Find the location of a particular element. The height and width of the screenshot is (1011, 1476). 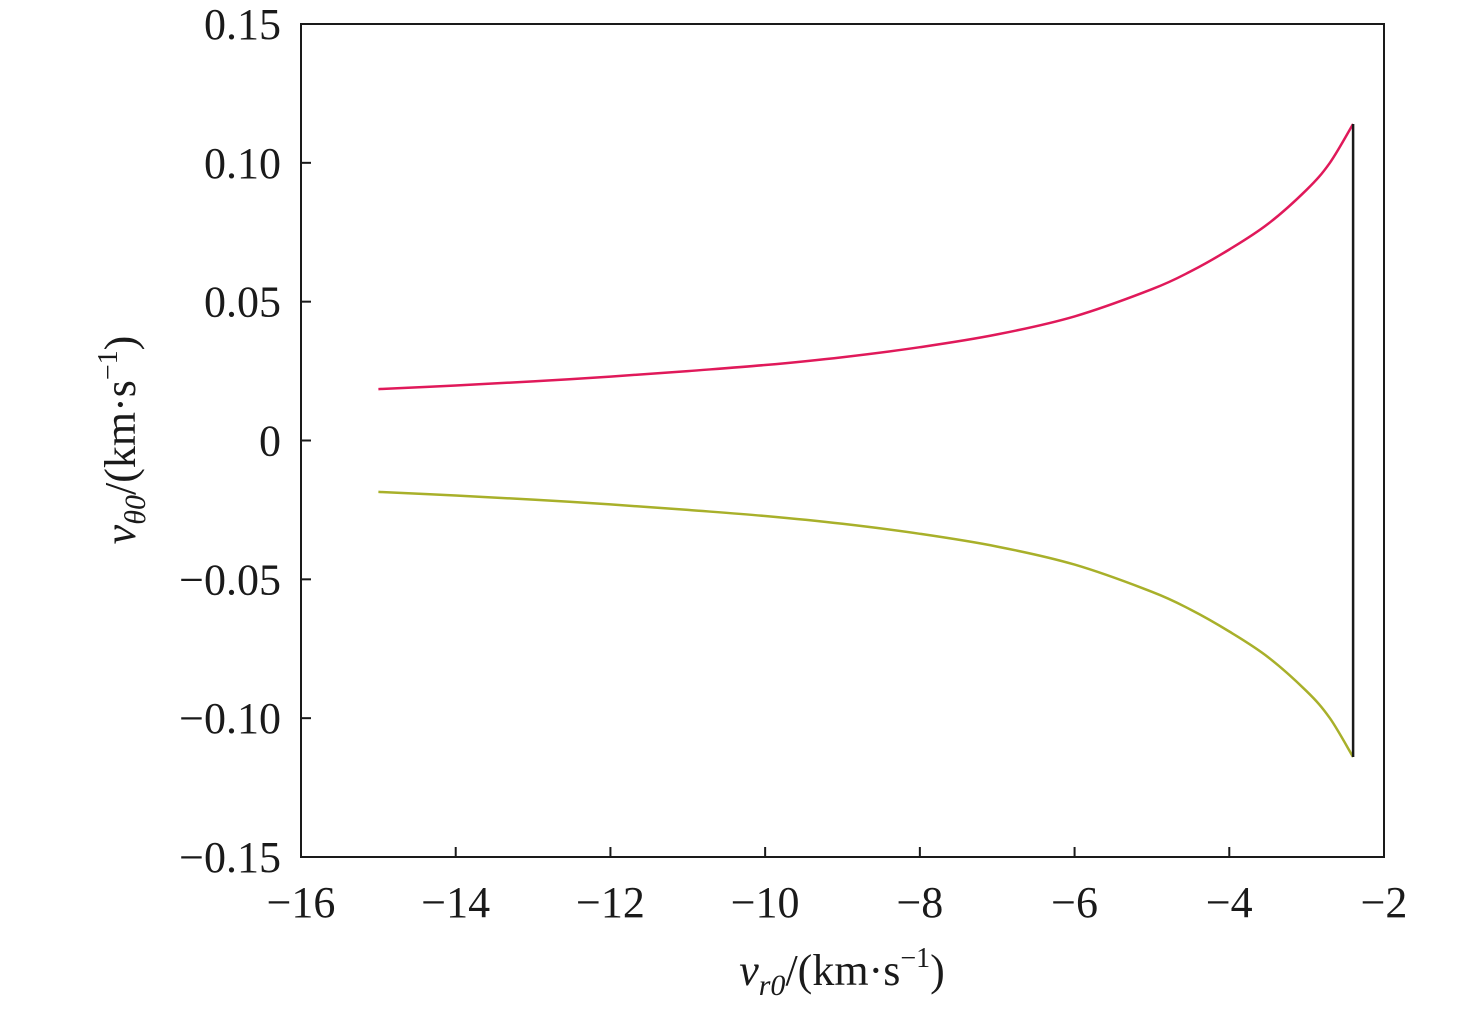

y-tick-label: −0.10 is located at coordinates (230, 718).